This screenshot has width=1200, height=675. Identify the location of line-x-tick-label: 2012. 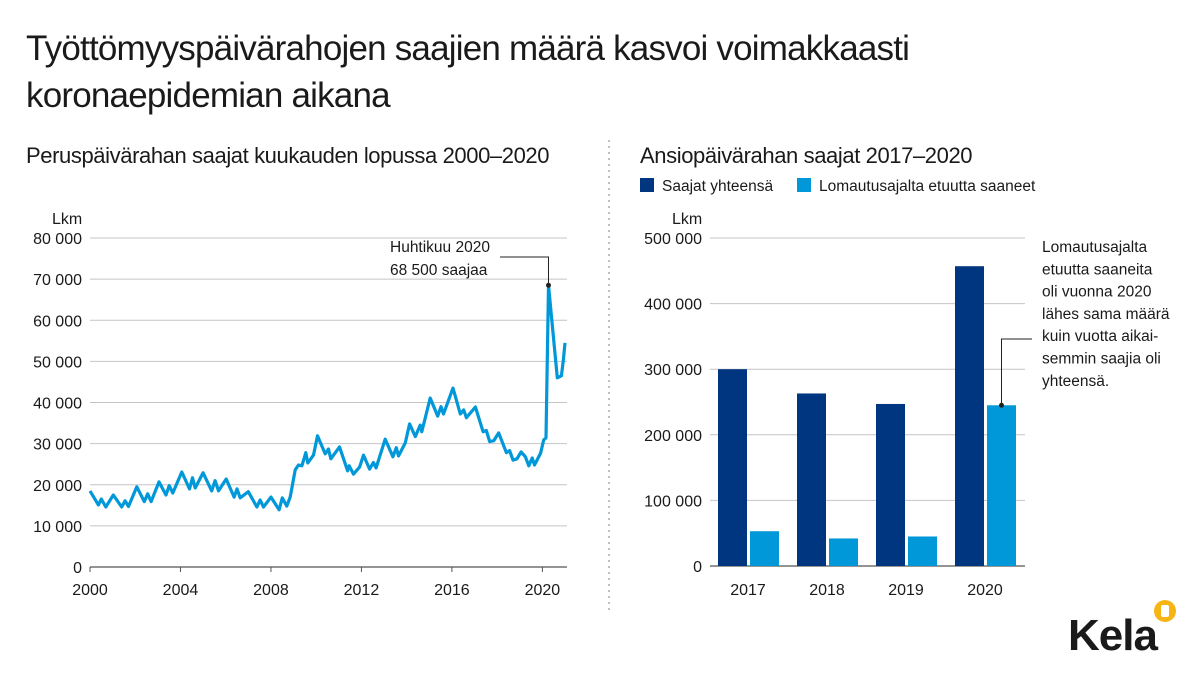
(362, 590).